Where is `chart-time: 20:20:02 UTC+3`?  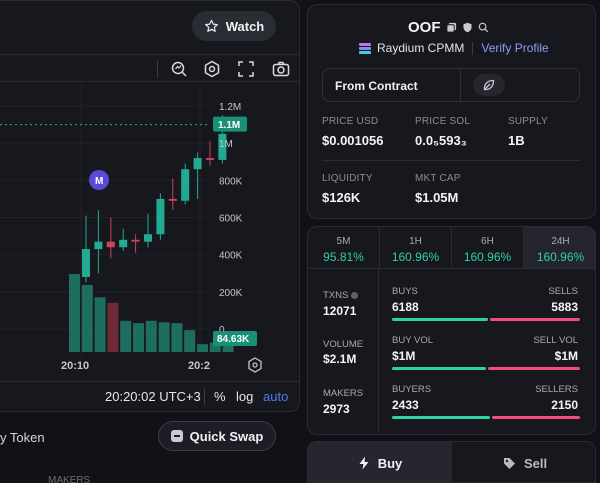 chart-time: 20:20:02 UTC+3 is located at coordinates (153, 396).